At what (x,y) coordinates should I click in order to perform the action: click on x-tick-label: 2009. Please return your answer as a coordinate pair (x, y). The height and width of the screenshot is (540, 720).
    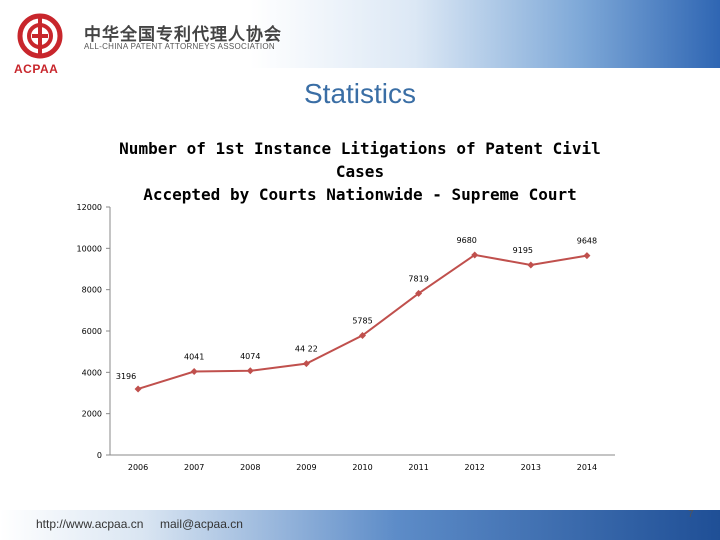
    Looking at the image, I should click on (306, 467).